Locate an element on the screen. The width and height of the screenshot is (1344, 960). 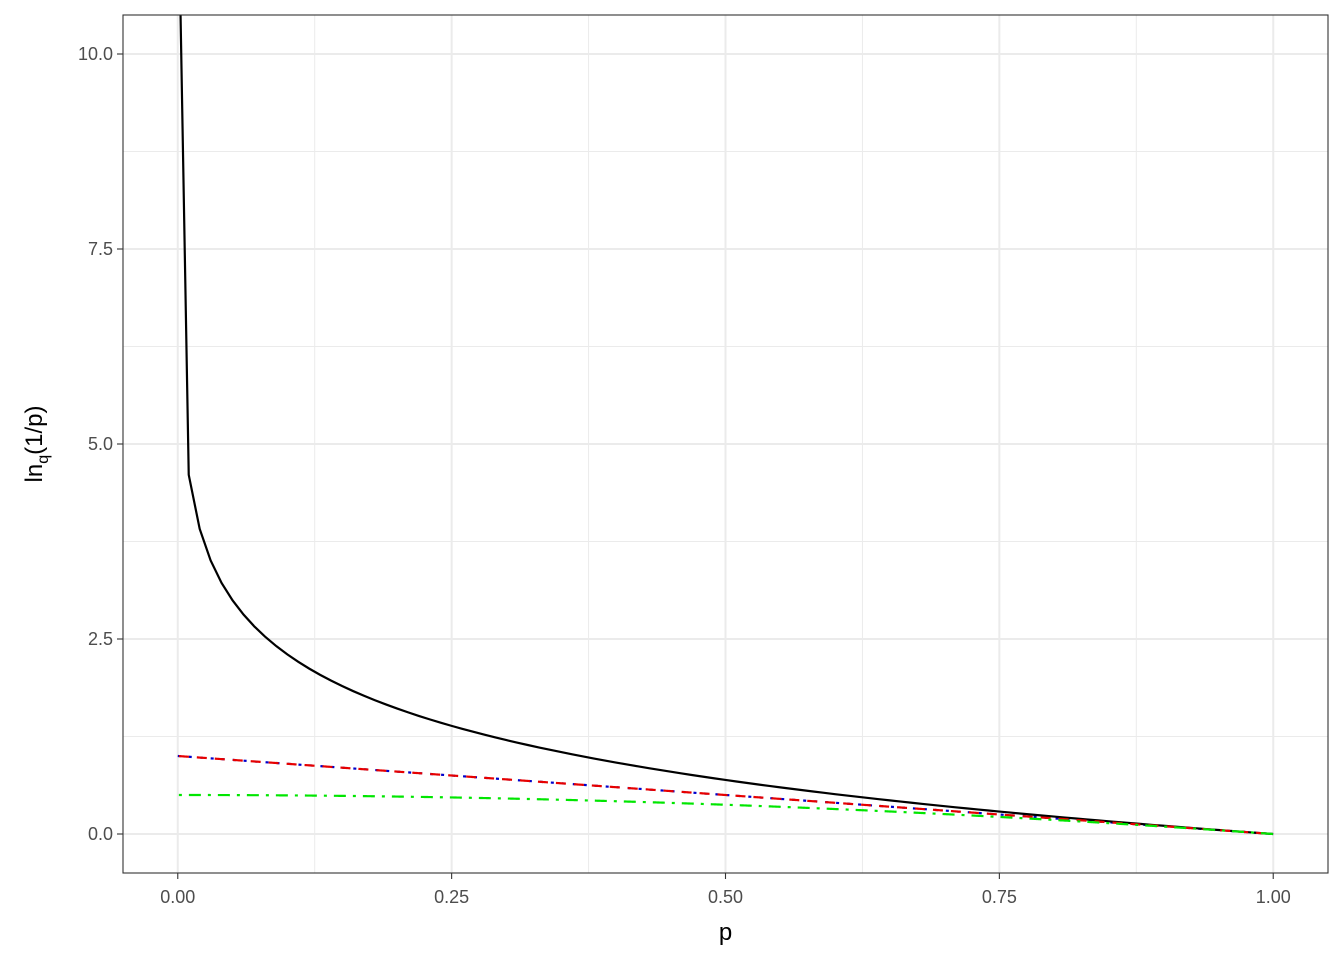
y-axis-title: lnq(1/p) is located at coordinates (36, 444).